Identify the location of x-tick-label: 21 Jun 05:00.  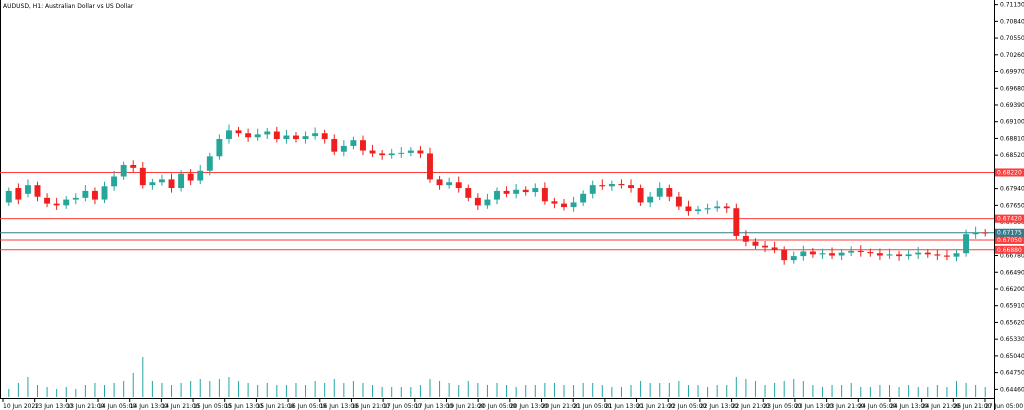
(592, 406).